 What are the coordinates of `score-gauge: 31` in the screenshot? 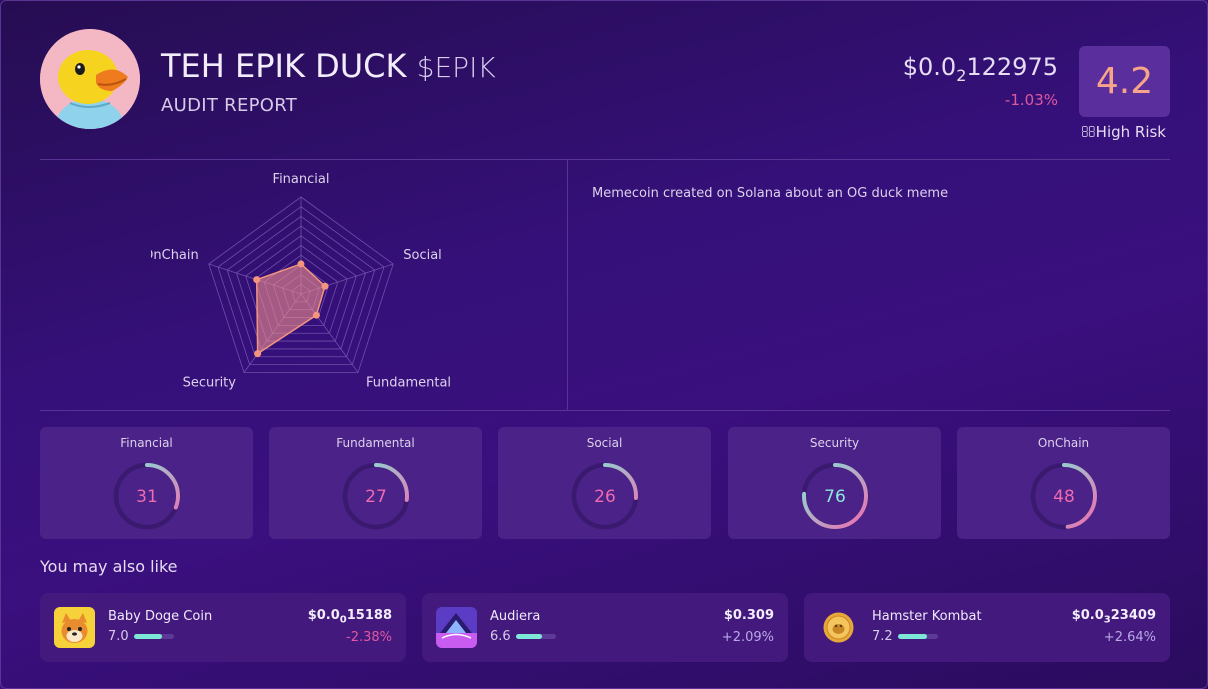 It's located at (147, 496).